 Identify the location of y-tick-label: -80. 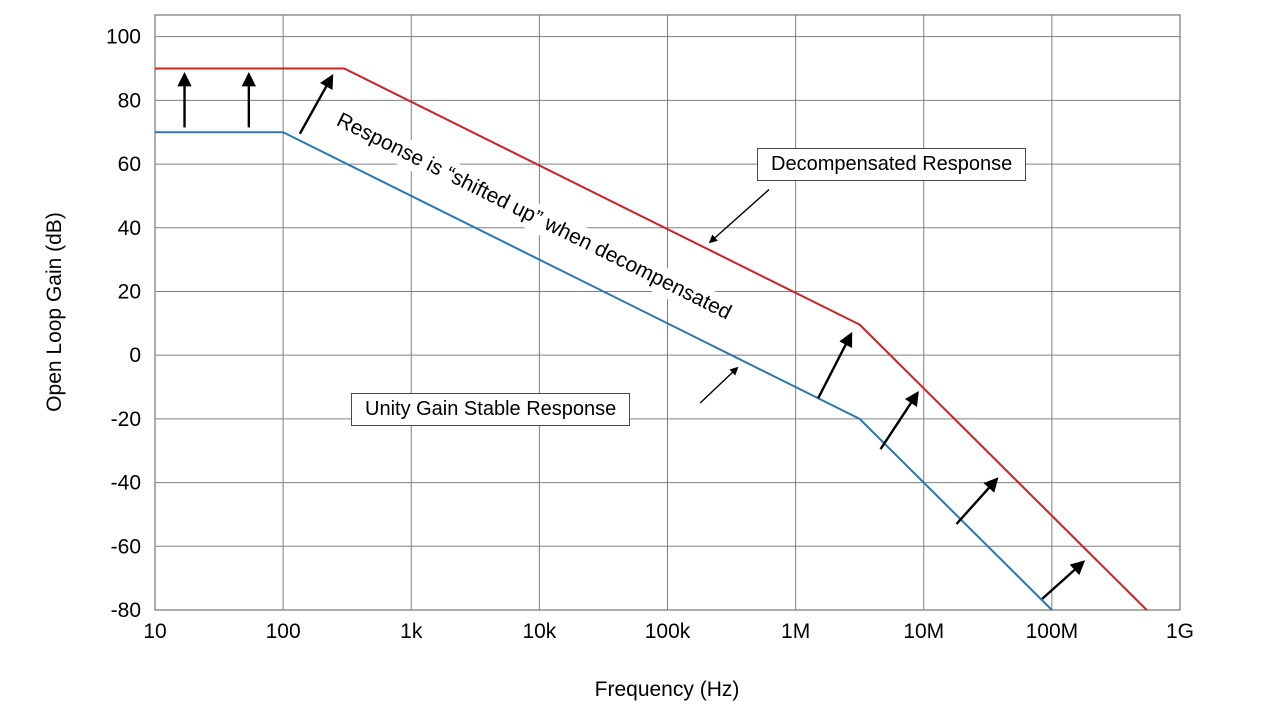
(126, 610).